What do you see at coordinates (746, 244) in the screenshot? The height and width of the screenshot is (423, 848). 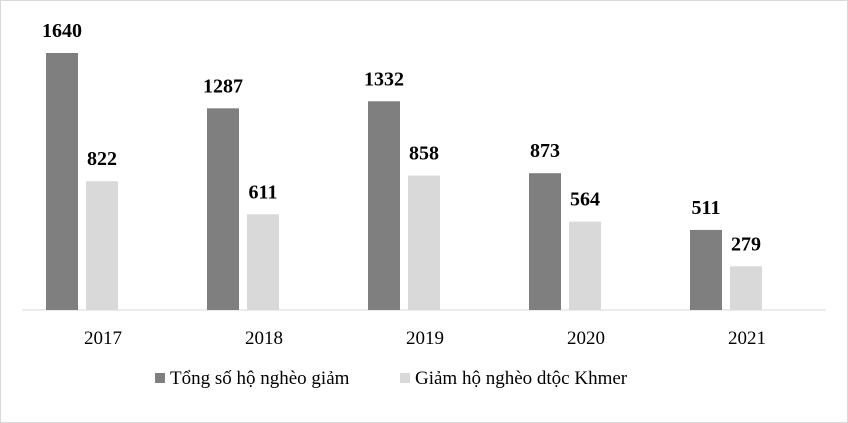 I see `value-label: 279` at bounding box center [746, 244].